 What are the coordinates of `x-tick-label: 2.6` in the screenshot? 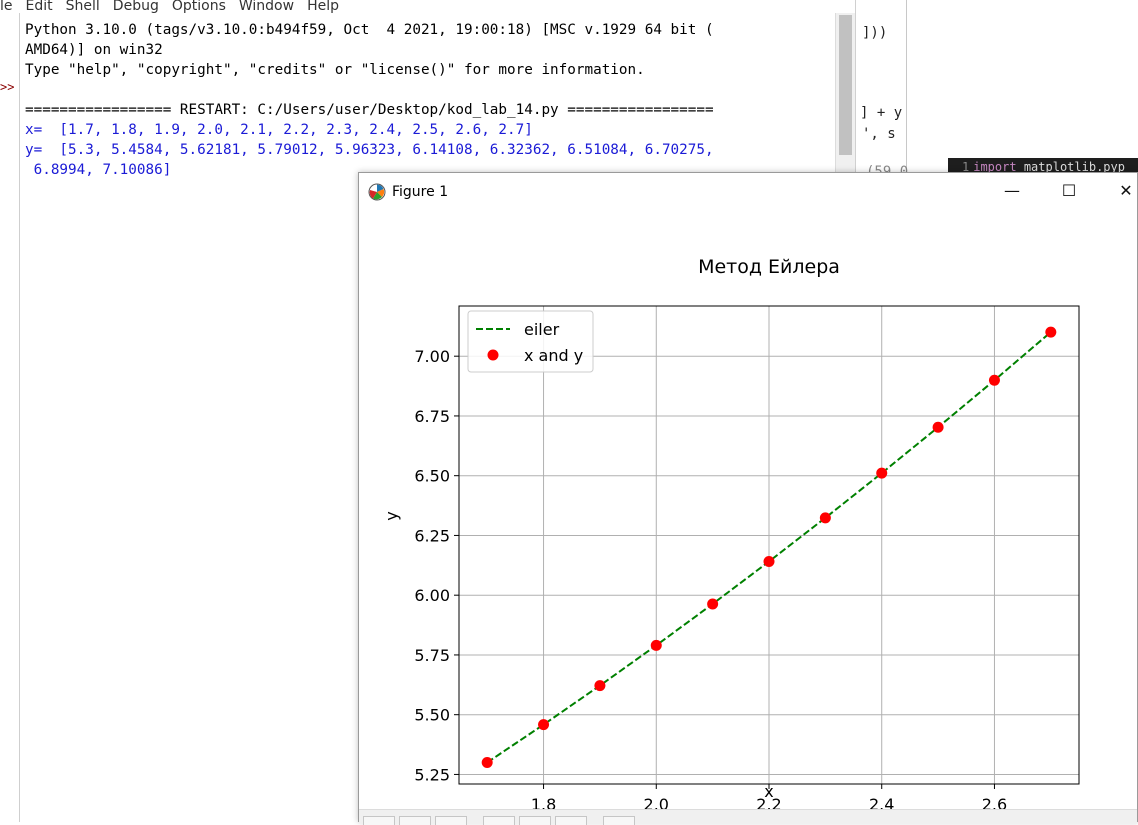 It's located at (994, 802).